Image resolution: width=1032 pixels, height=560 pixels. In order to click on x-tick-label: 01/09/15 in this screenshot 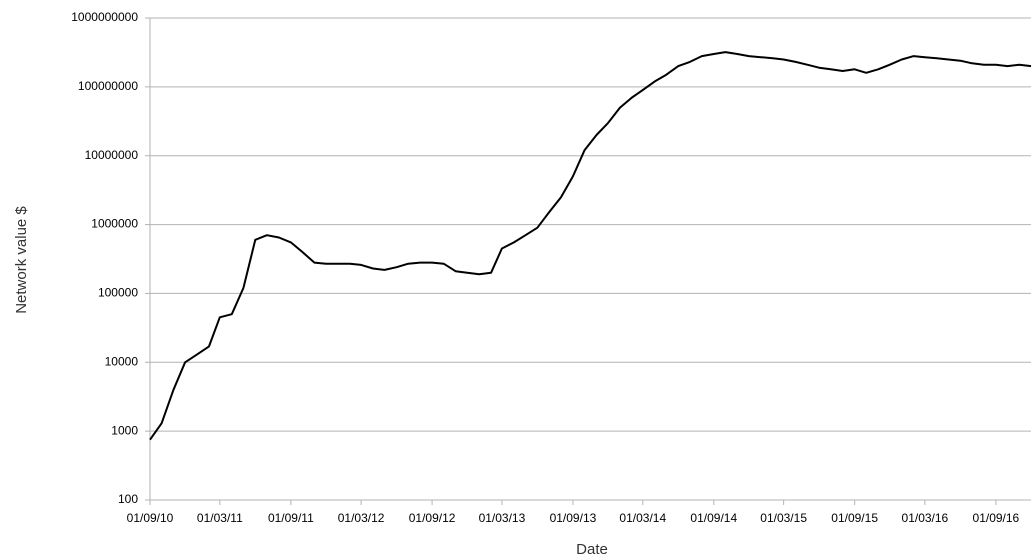, I will do `click(854, 518)`.